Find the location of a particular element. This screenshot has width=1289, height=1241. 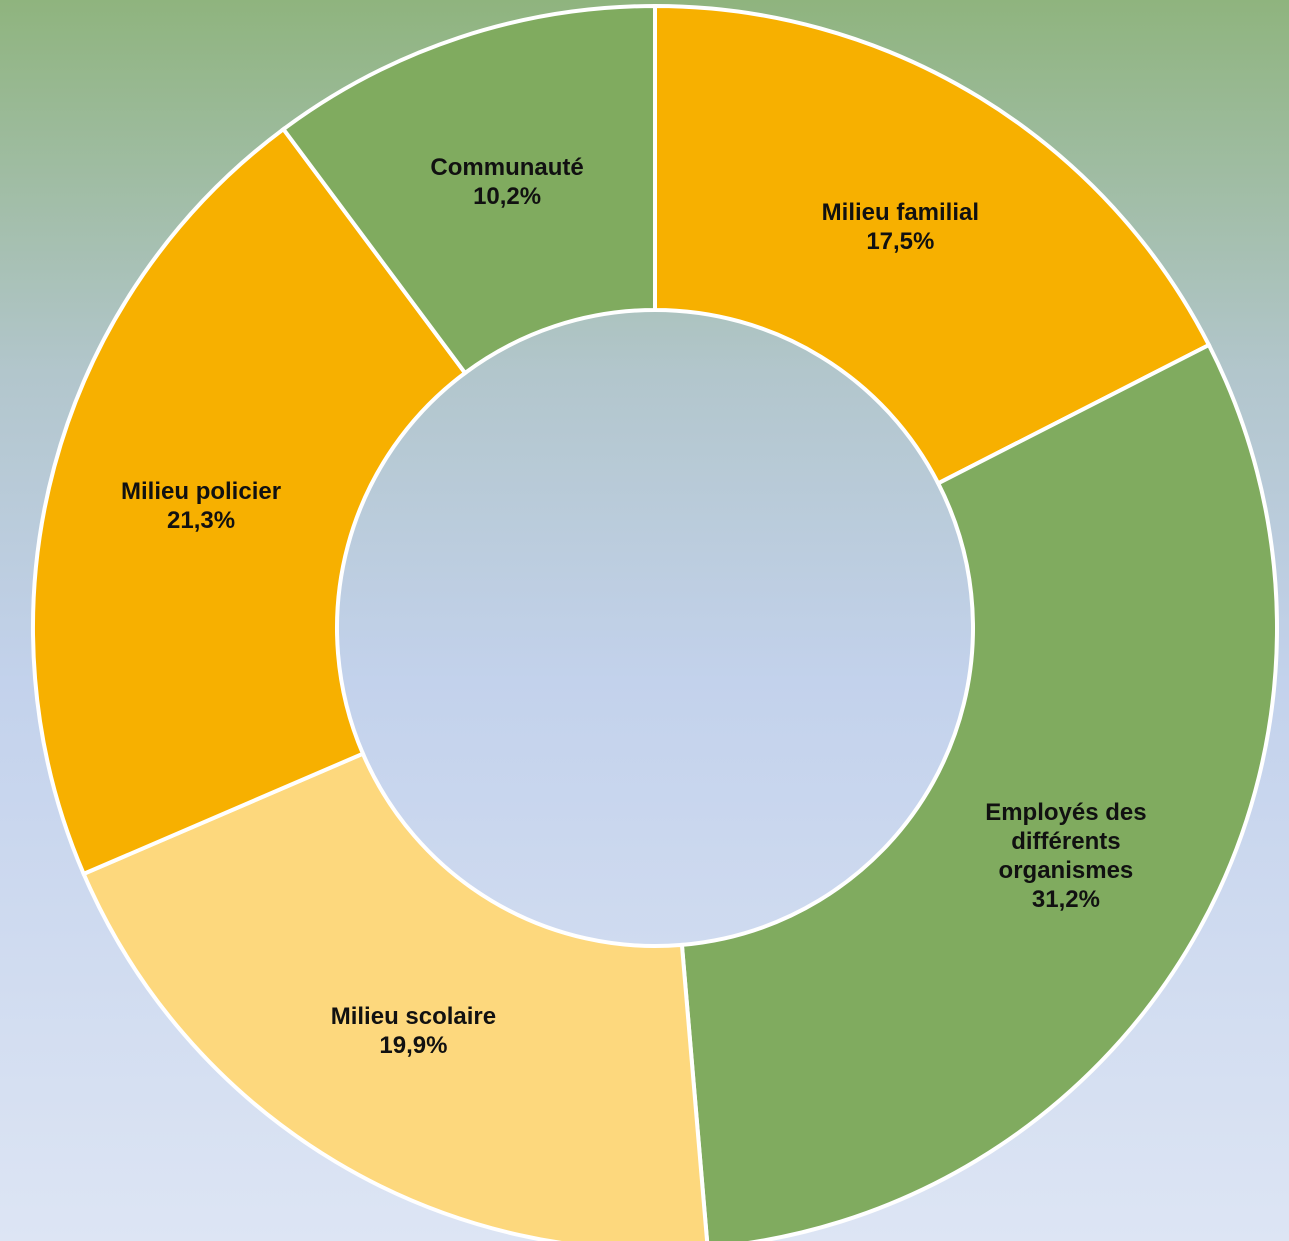

category-label: Communauté is located at coordinates (507, 167).